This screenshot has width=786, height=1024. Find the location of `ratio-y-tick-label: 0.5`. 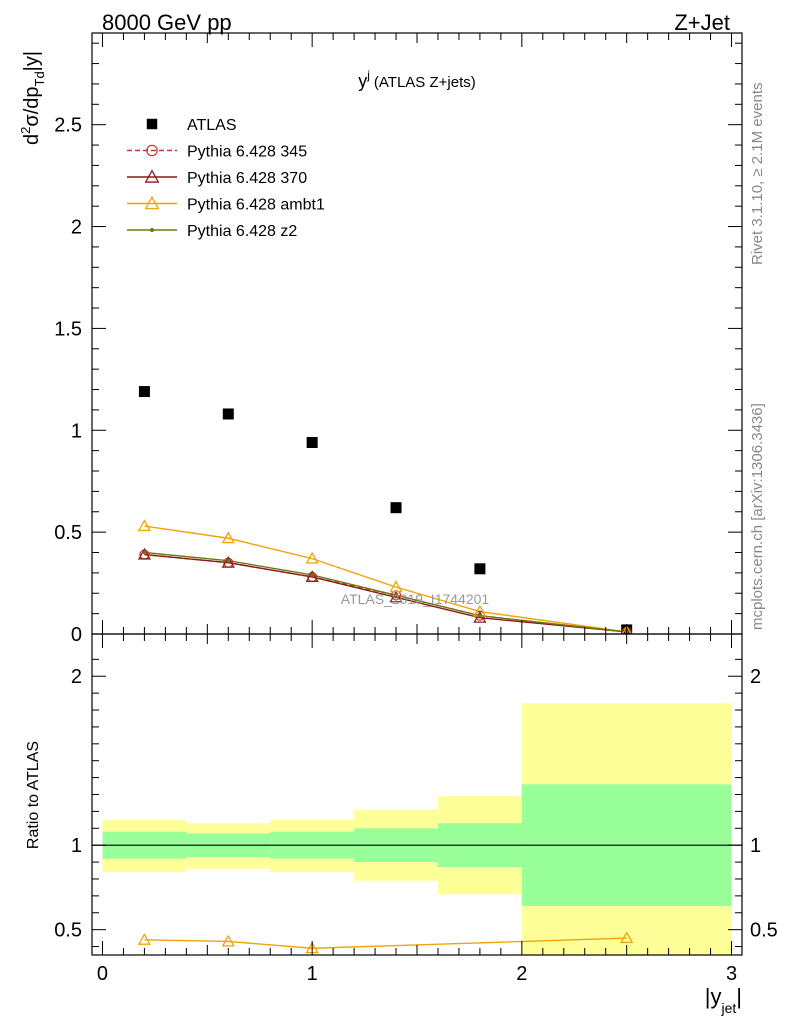

ratio-y-tick-label: 0.5 is located at coordinates (68, 931).